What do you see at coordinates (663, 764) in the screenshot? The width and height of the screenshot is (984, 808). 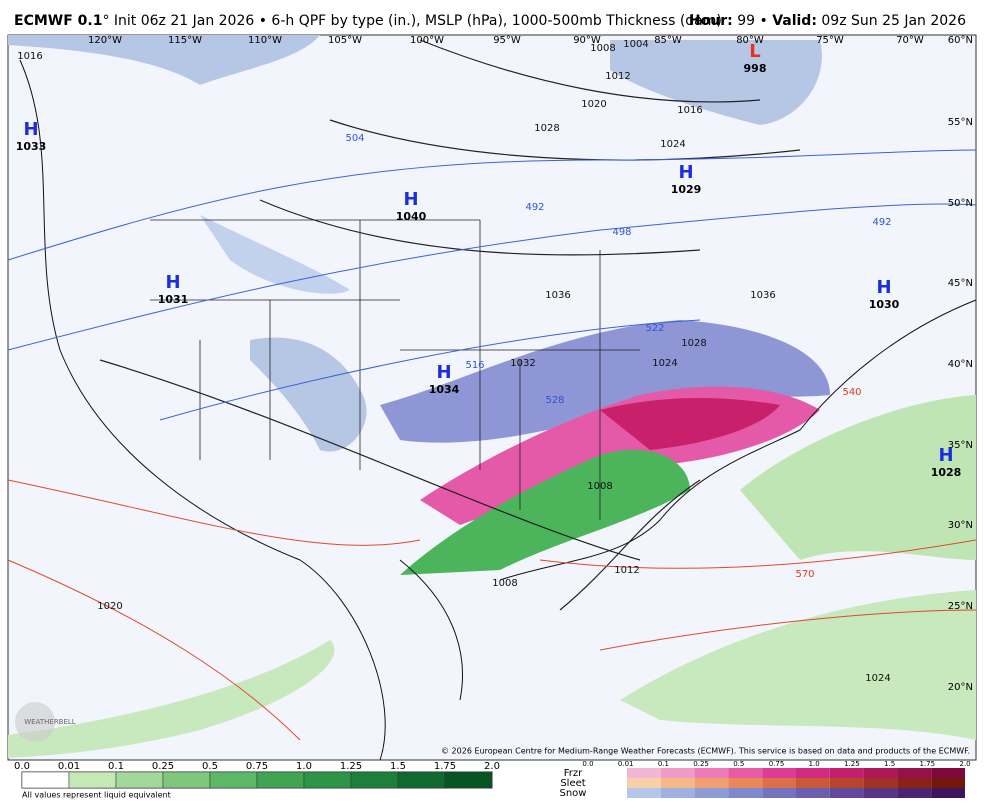 I see `mixed-tick-label: 0.1` at bounding box center [663, 764].